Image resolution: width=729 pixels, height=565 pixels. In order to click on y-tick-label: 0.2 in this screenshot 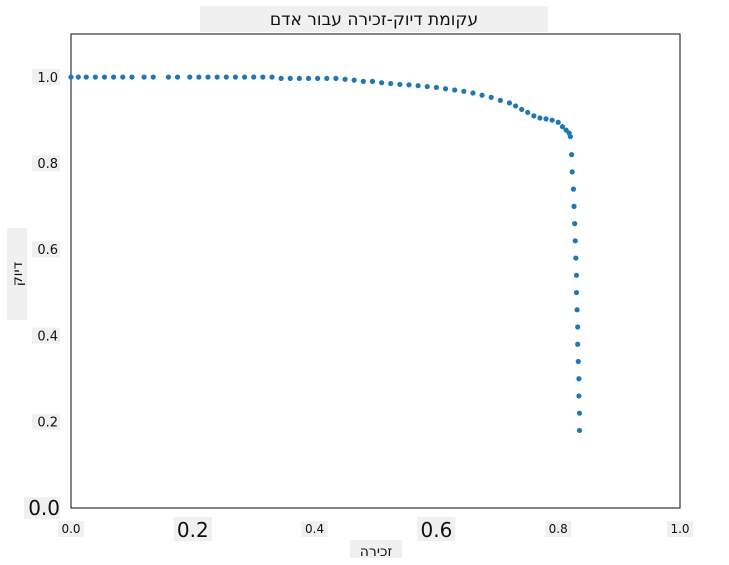, I will do `click(47, 422)`.